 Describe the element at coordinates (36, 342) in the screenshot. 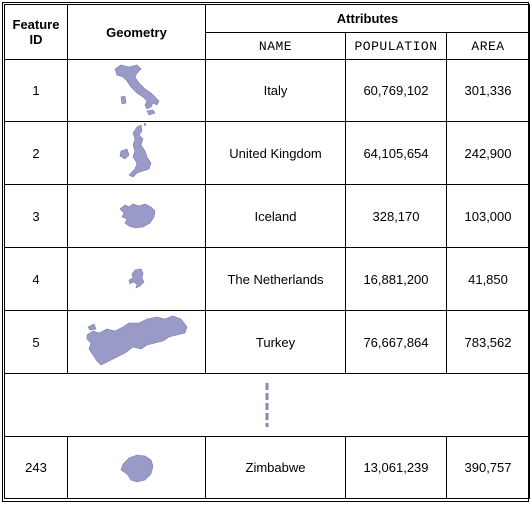

I see `feature-id-cell: 5` at that location.